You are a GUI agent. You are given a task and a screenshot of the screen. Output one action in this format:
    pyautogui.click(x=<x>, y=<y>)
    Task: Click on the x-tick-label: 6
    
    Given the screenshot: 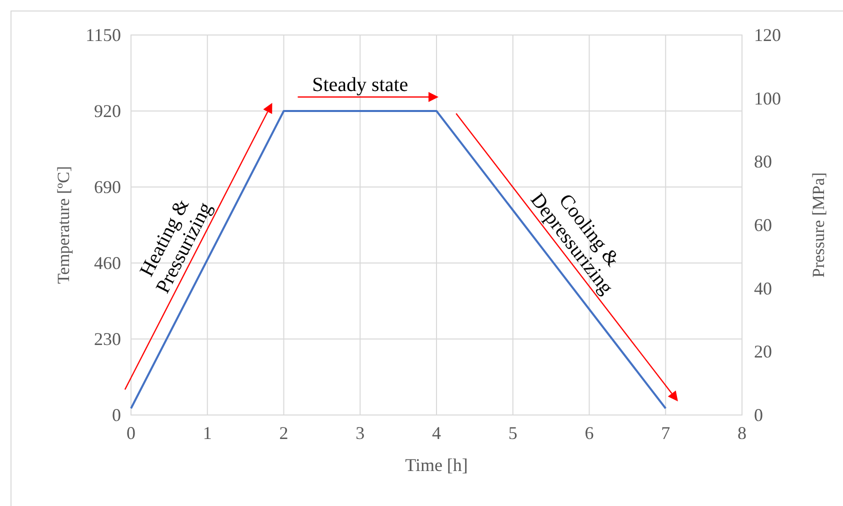 What is the action you would take?
    pyautogui.click(x=589, y=433)
    